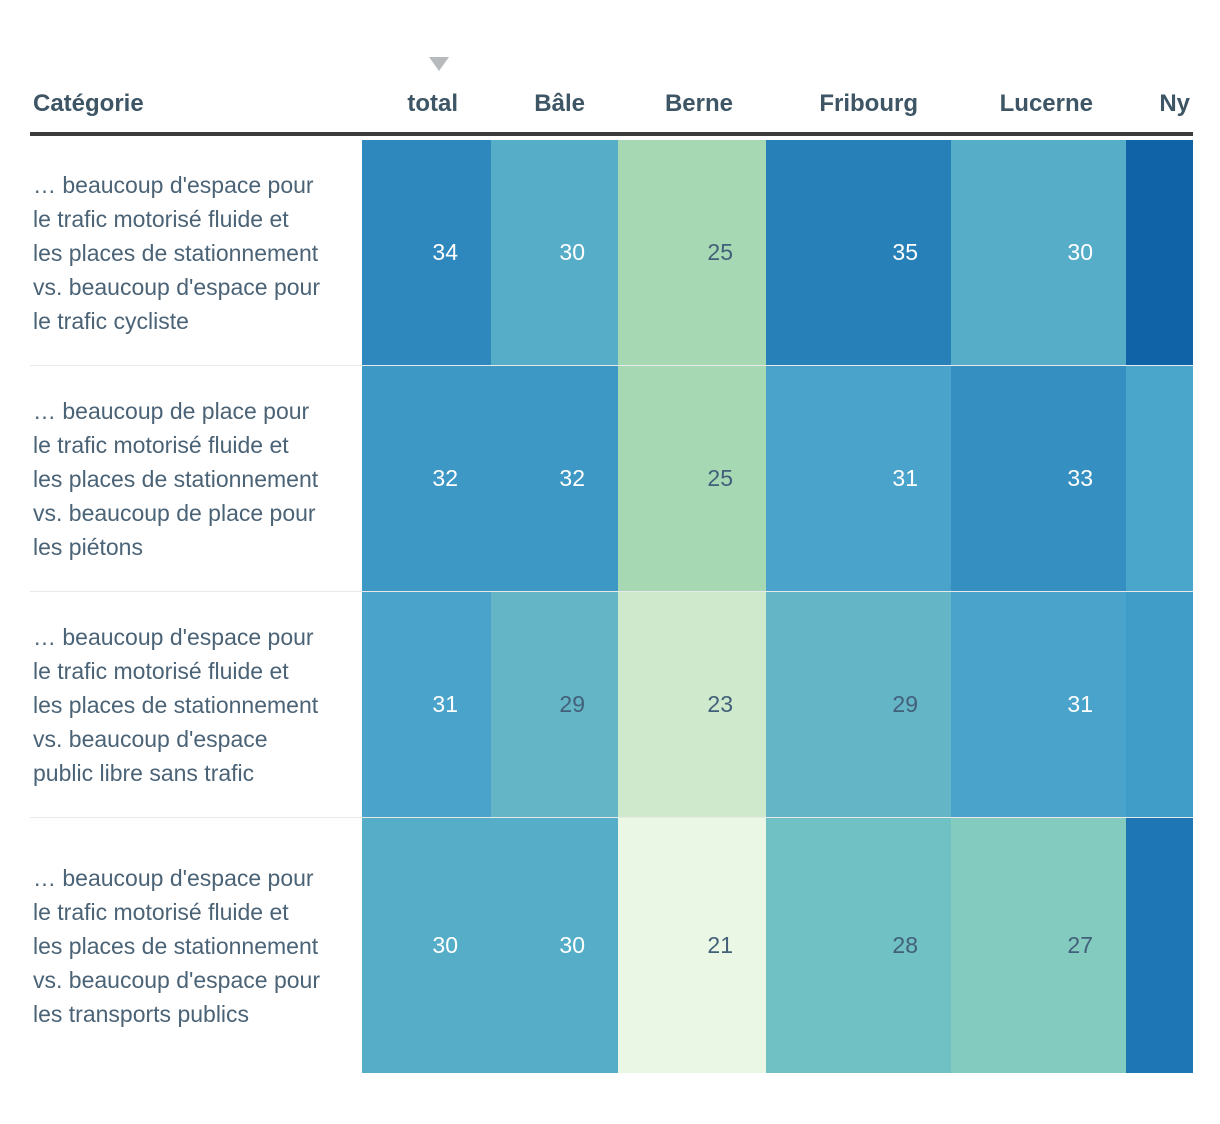 The height and width of the screenshot is (1124, 1220). Describe the element at coordinates (858, 945) in the screenshot. I see `heatmap-cell: 28` at that location.